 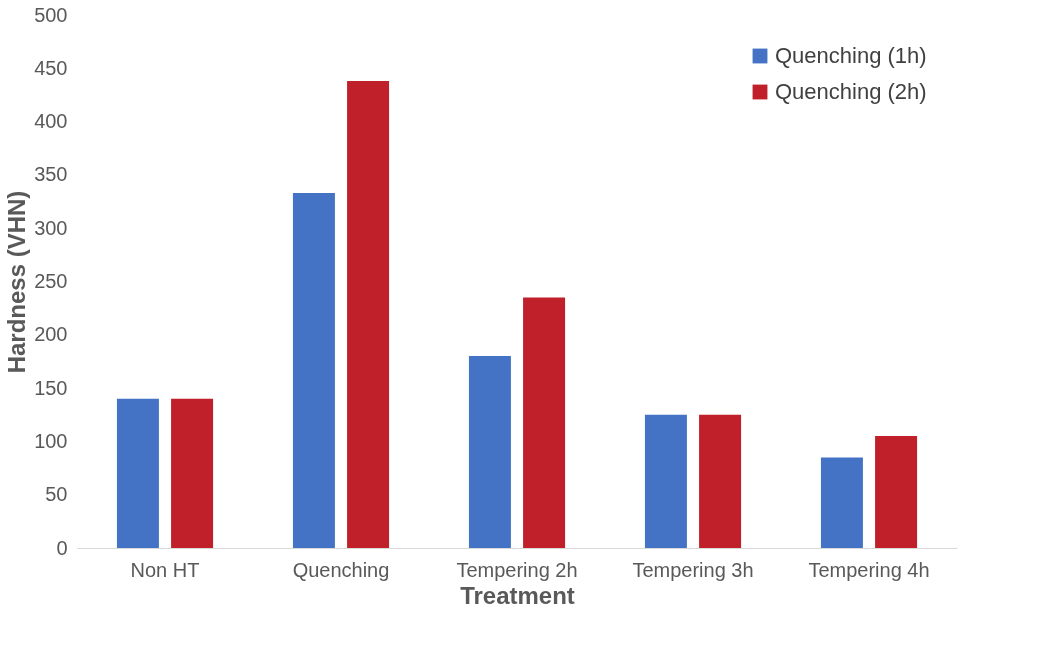 I want to click on y-tick-label: 500, so click(x=51, y=14).